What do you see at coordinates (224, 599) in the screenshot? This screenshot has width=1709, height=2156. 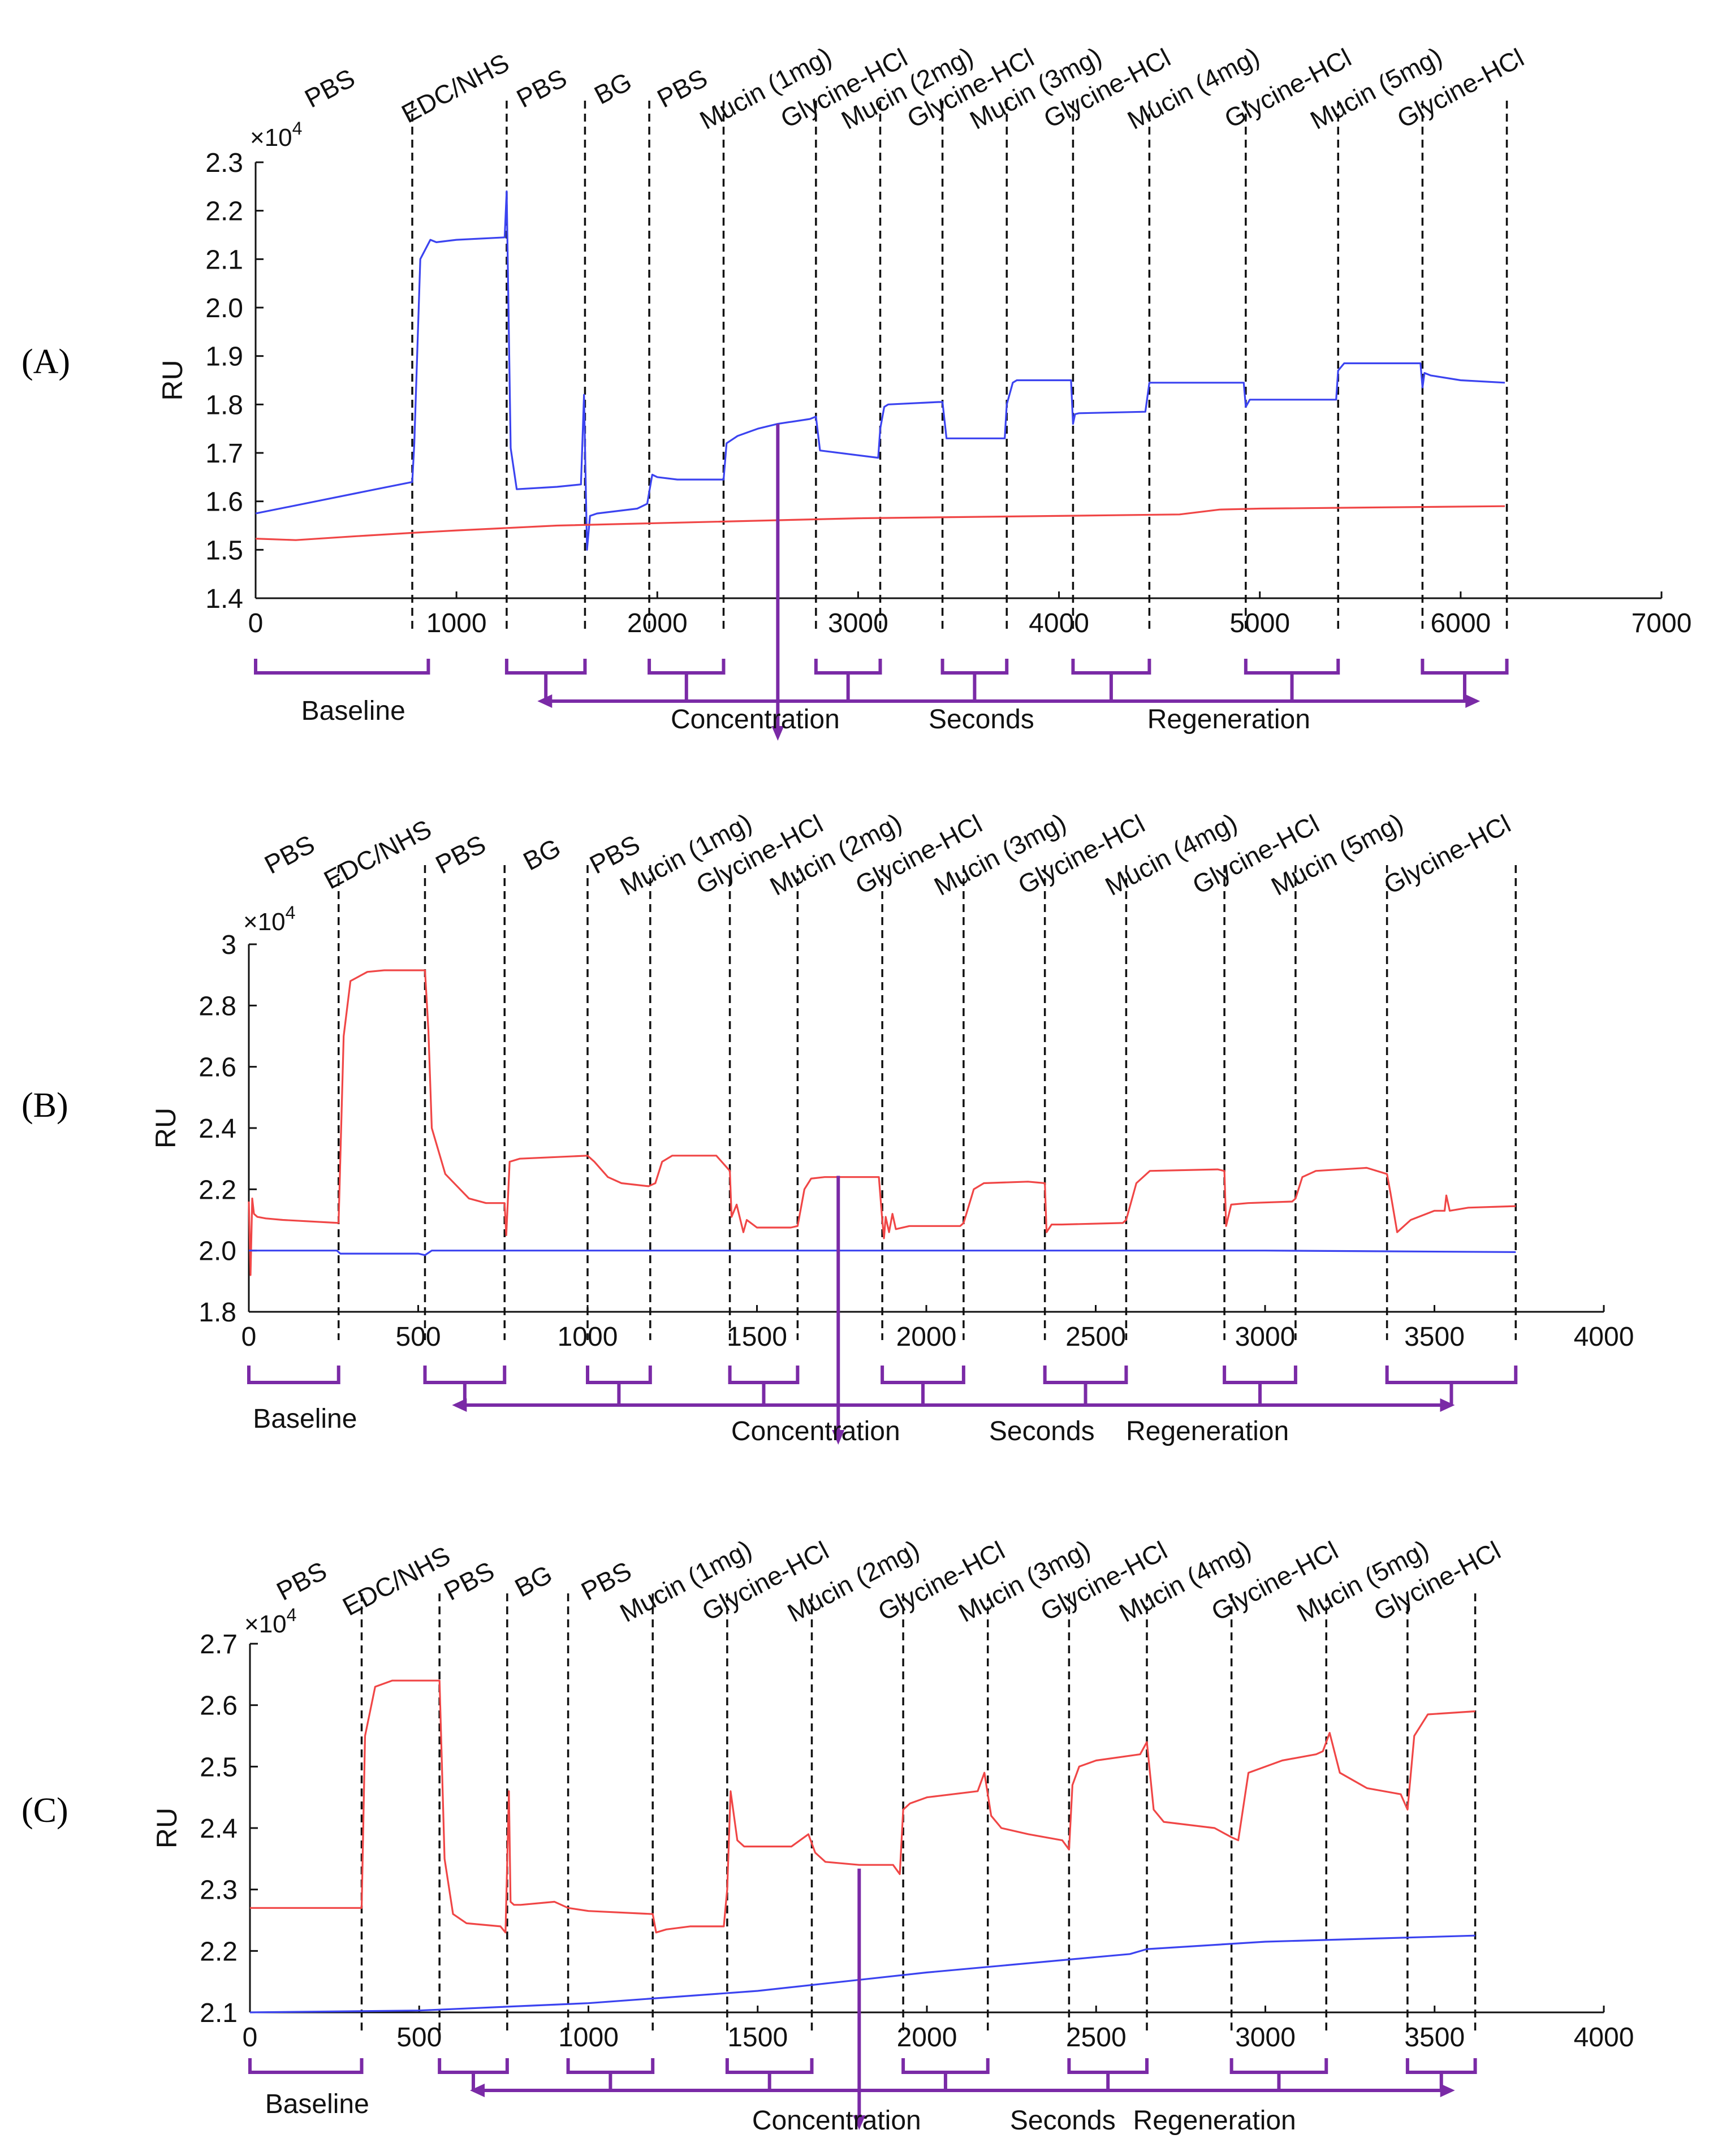 I see `y-tick-label: 1.4` at bounding box center [224, 599].